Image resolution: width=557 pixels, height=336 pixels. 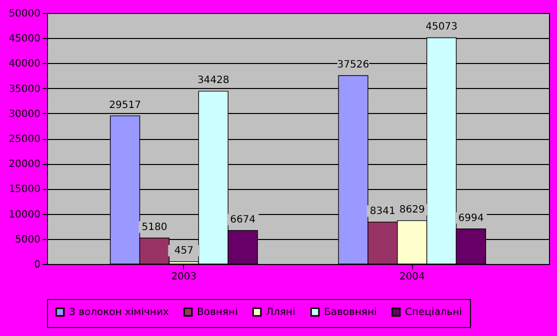 I want to click on data-label: 45073, so click(x=442, y=27).